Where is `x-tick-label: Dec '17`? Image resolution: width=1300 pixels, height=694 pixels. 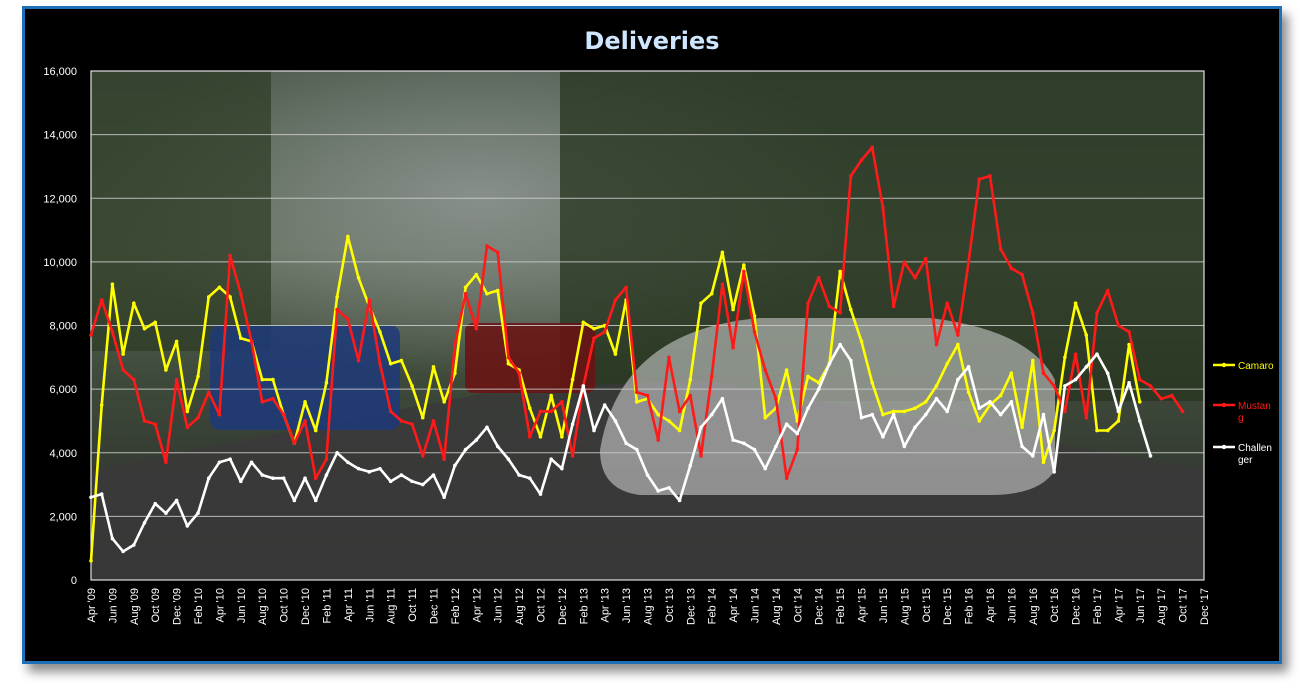
x-tick-label: Dec '17 is located at coordinates (1205, 606).